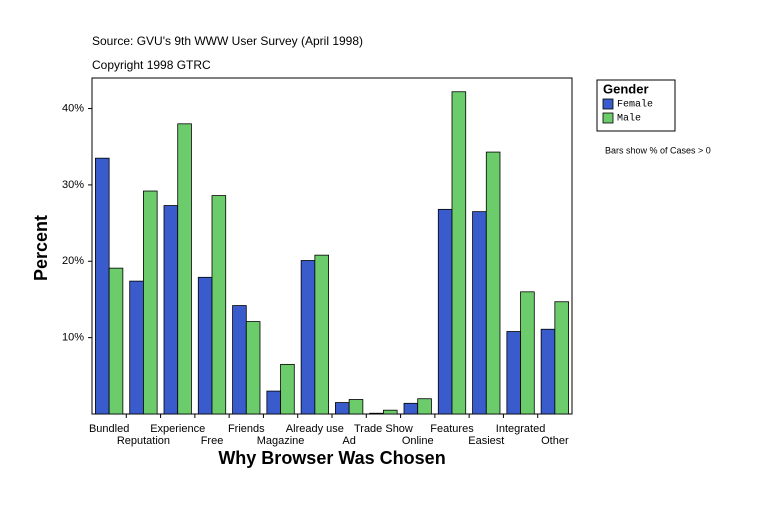  I want to click on x-tick-label: Bundled, so click(109, 429).